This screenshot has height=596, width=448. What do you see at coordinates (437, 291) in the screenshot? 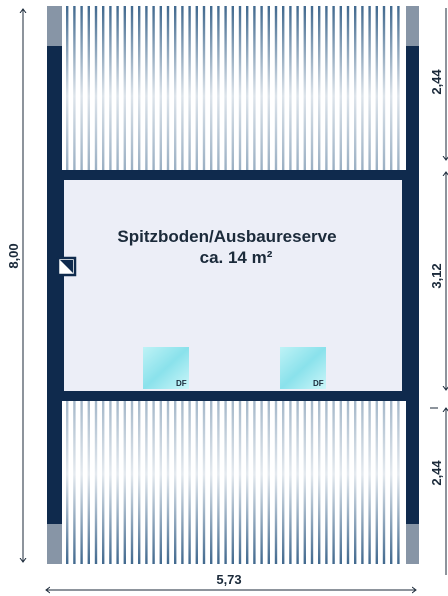
I see `dimension-right-chain: 2,44 3,12 2,44` at bounding box center [437, 291].